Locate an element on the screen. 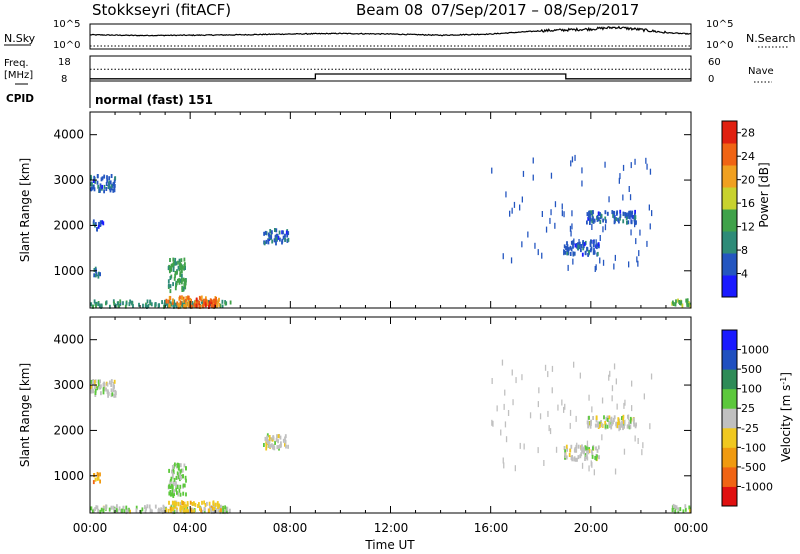  x-tick-label: 04:00 is located at coordinates (190, 528).